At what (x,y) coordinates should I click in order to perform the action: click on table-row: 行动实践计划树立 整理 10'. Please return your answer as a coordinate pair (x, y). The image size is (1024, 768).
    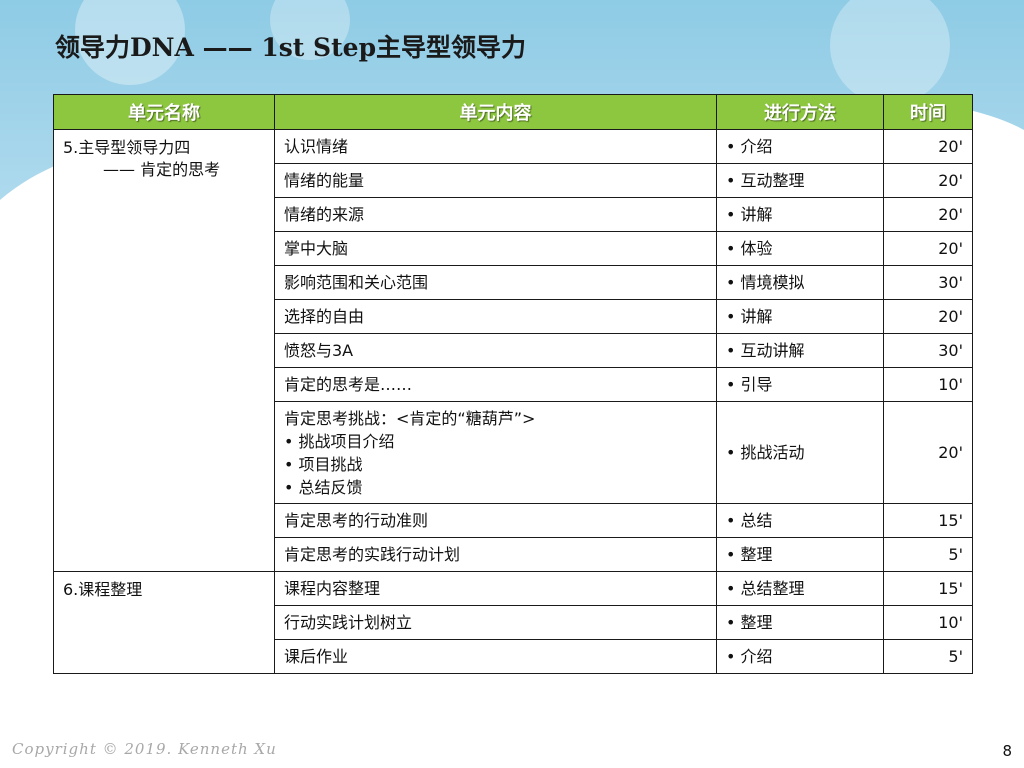
    Looking at the image, I should click on (513, 622).